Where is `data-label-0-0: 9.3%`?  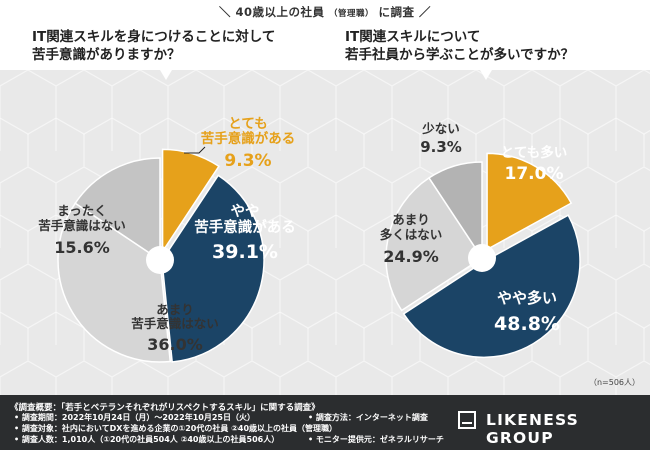
data-label-0-0: 9.3% is located at coordinates (247, 161).